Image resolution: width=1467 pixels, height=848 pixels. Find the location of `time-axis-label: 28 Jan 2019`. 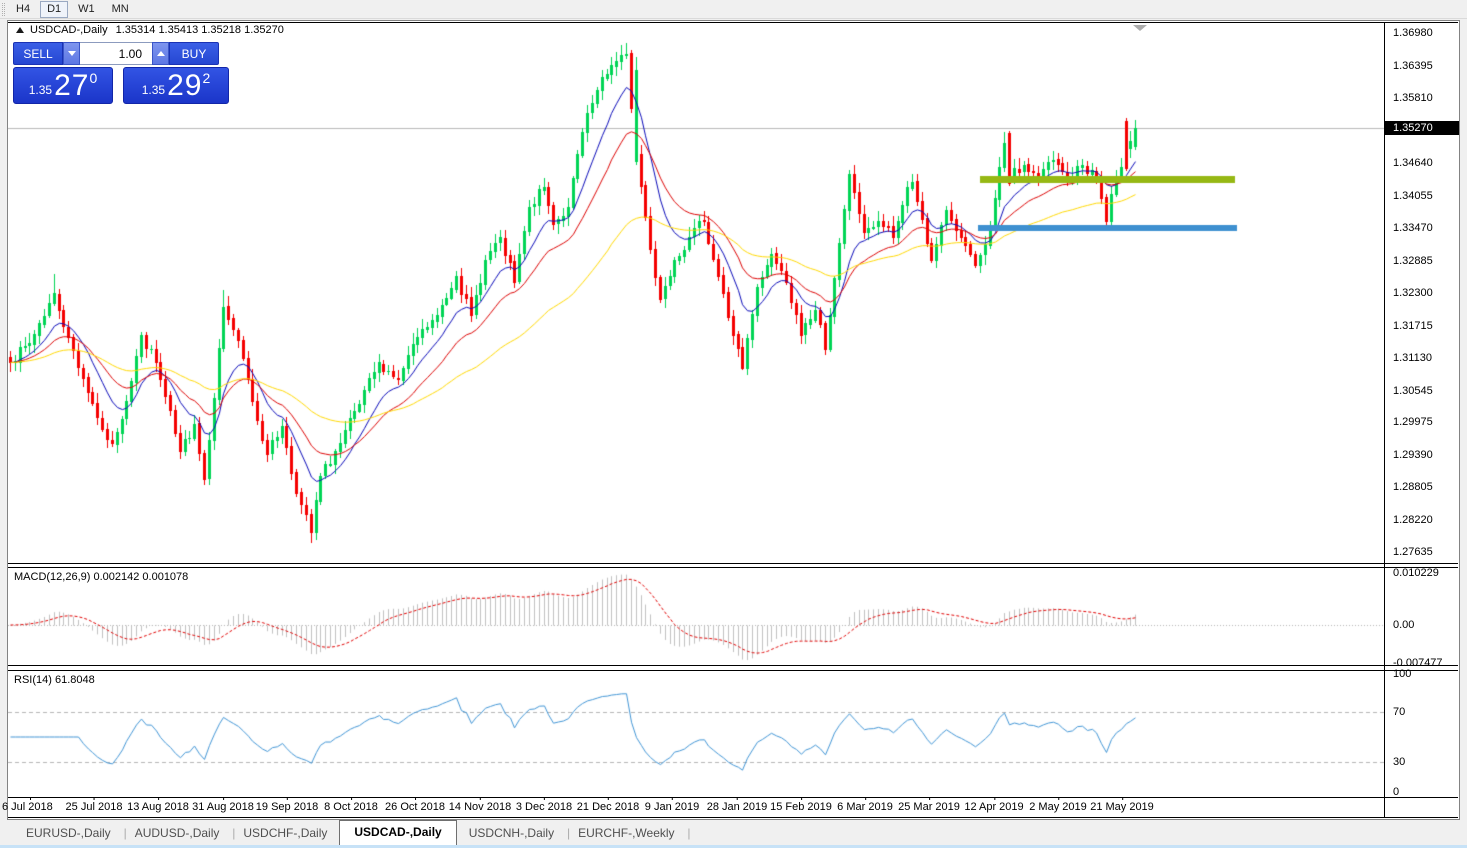

time-axis-label: 28 Jan 2019 is located at coordinates (737, 805).